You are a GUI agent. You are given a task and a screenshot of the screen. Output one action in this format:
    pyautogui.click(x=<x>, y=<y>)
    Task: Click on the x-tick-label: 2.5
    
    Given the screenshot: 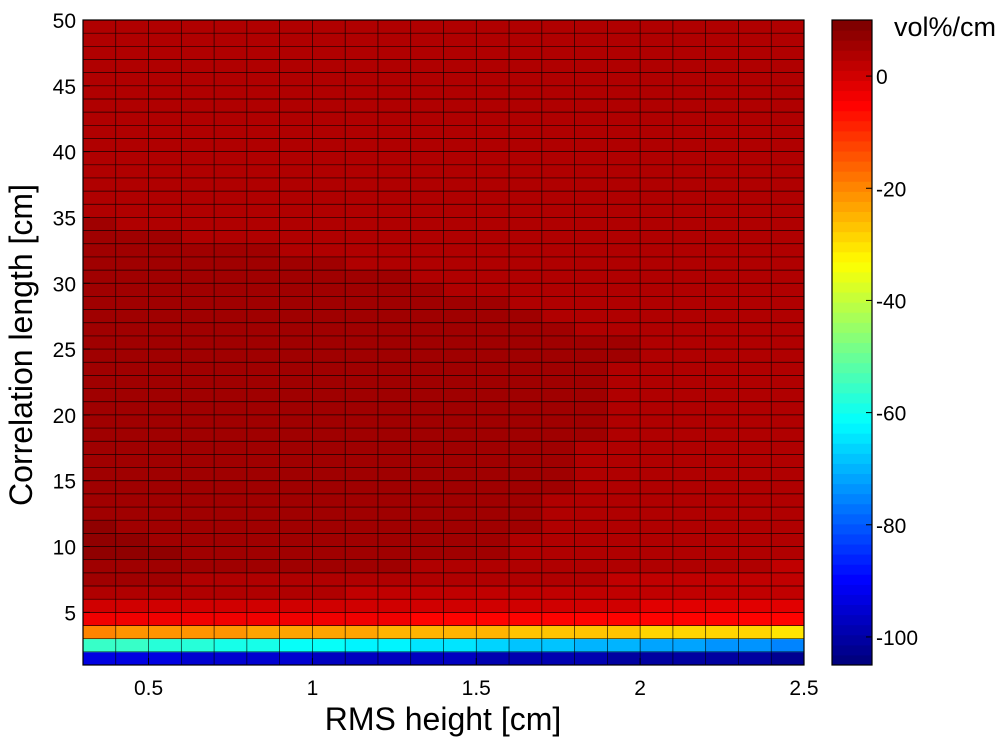 What is the action you would take?
    pyautogui.click(x=803, y=688)
    